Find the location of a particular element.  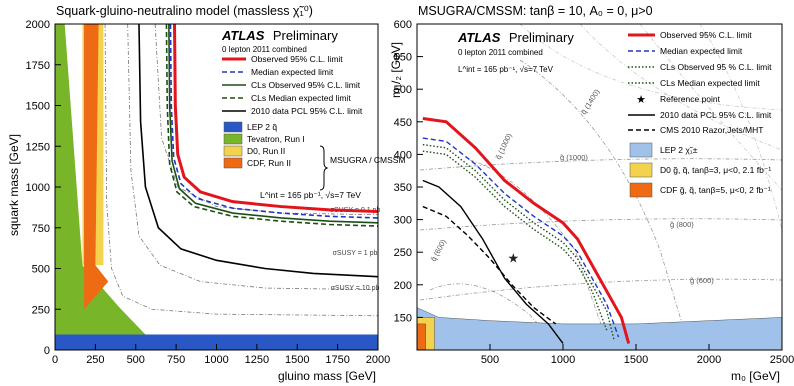

curve-cms-2010-razor-jets-mht is located at coordinates (489, 265).